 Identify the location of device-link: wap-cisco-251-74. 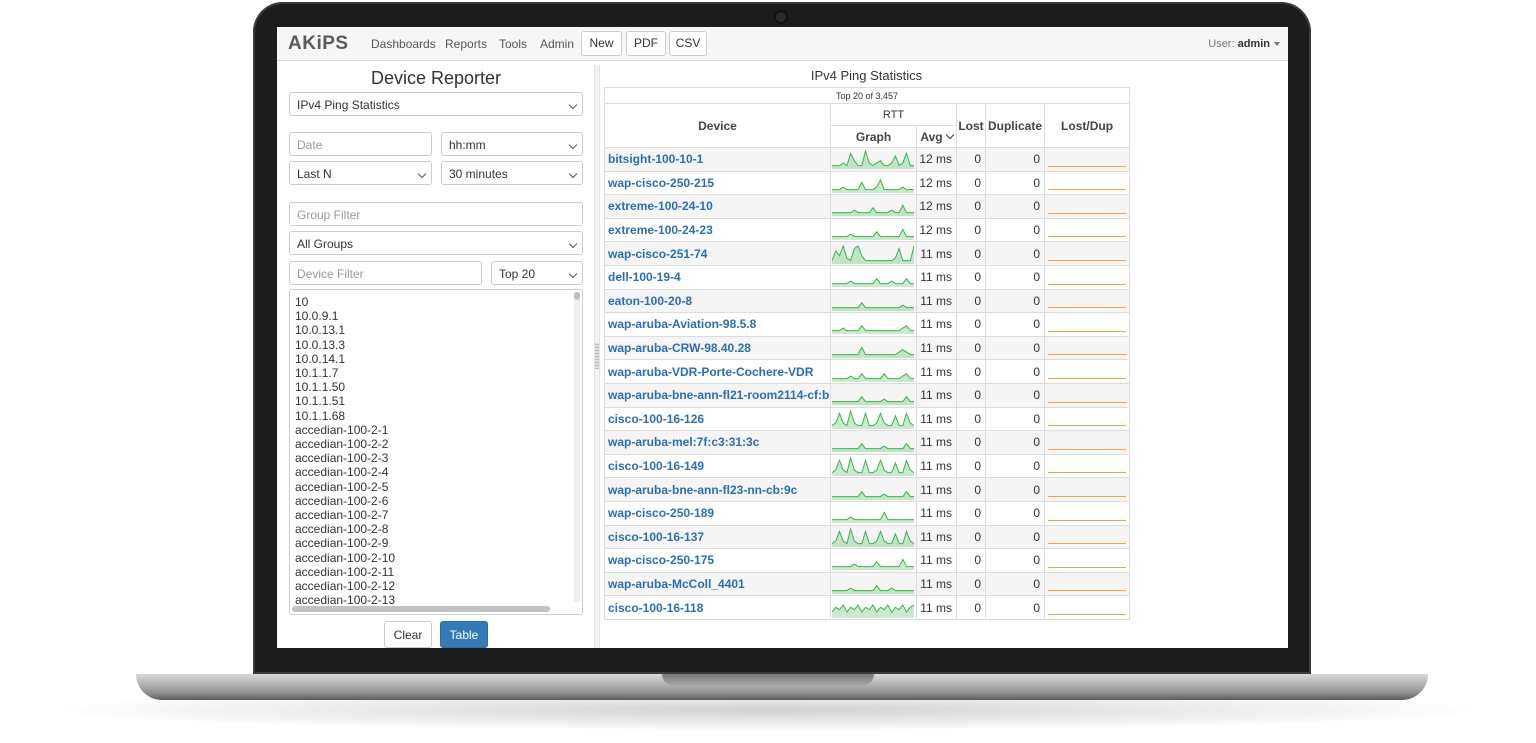
(717, 253).